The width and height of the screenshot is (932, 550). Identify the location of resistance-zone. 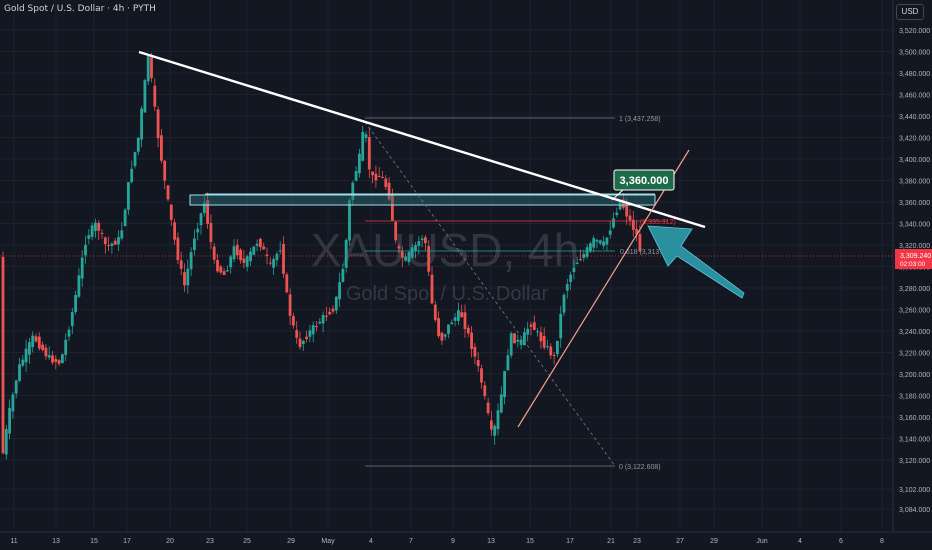
(422, 200).